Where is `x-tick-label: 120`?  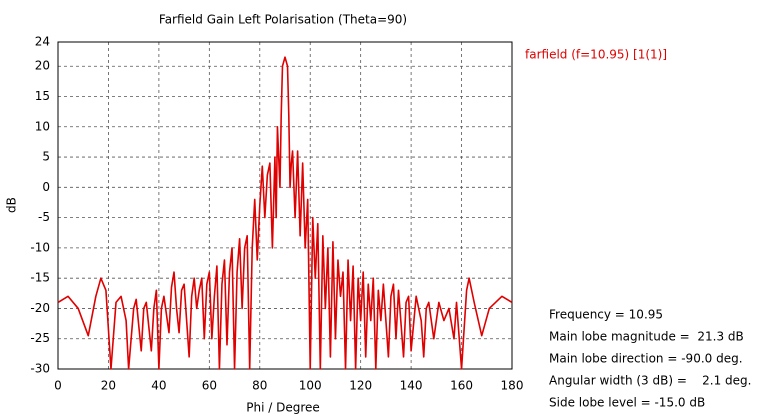 x-tick-label: 120 is located at coordinates (360, 386).